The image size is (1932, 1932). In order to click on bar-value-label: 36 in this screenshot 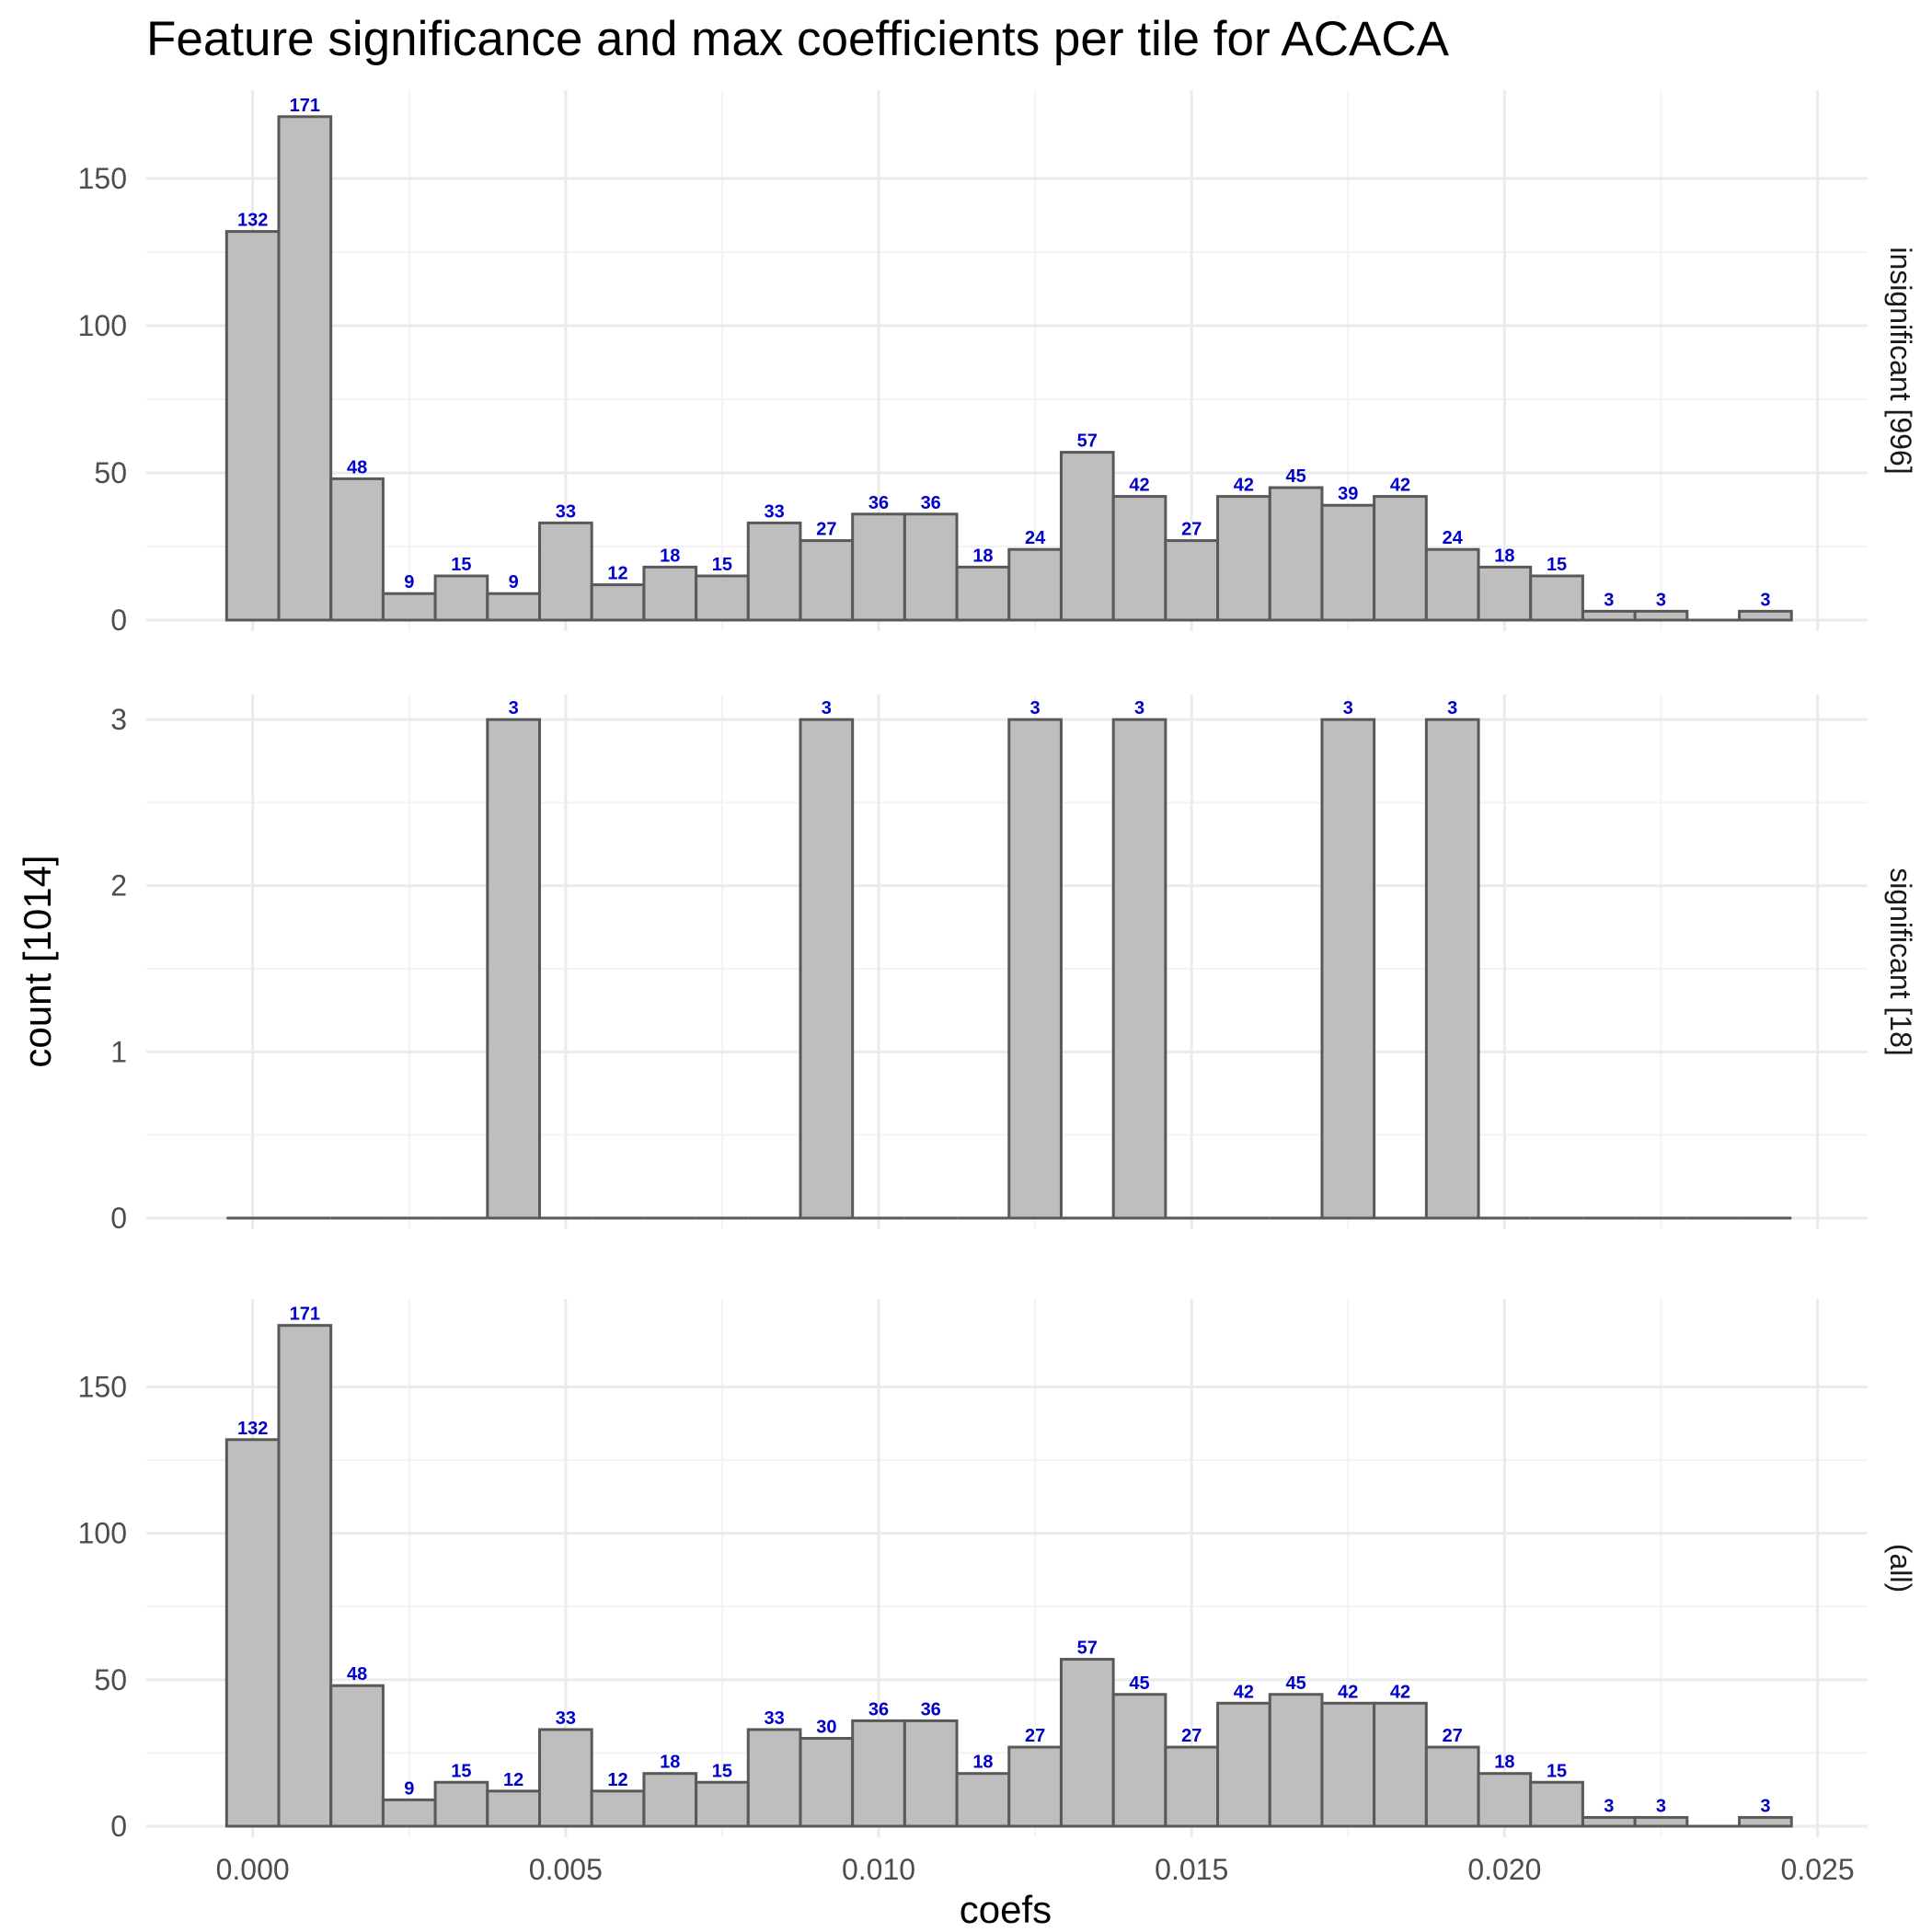, I will do `click(931, 1709)`.